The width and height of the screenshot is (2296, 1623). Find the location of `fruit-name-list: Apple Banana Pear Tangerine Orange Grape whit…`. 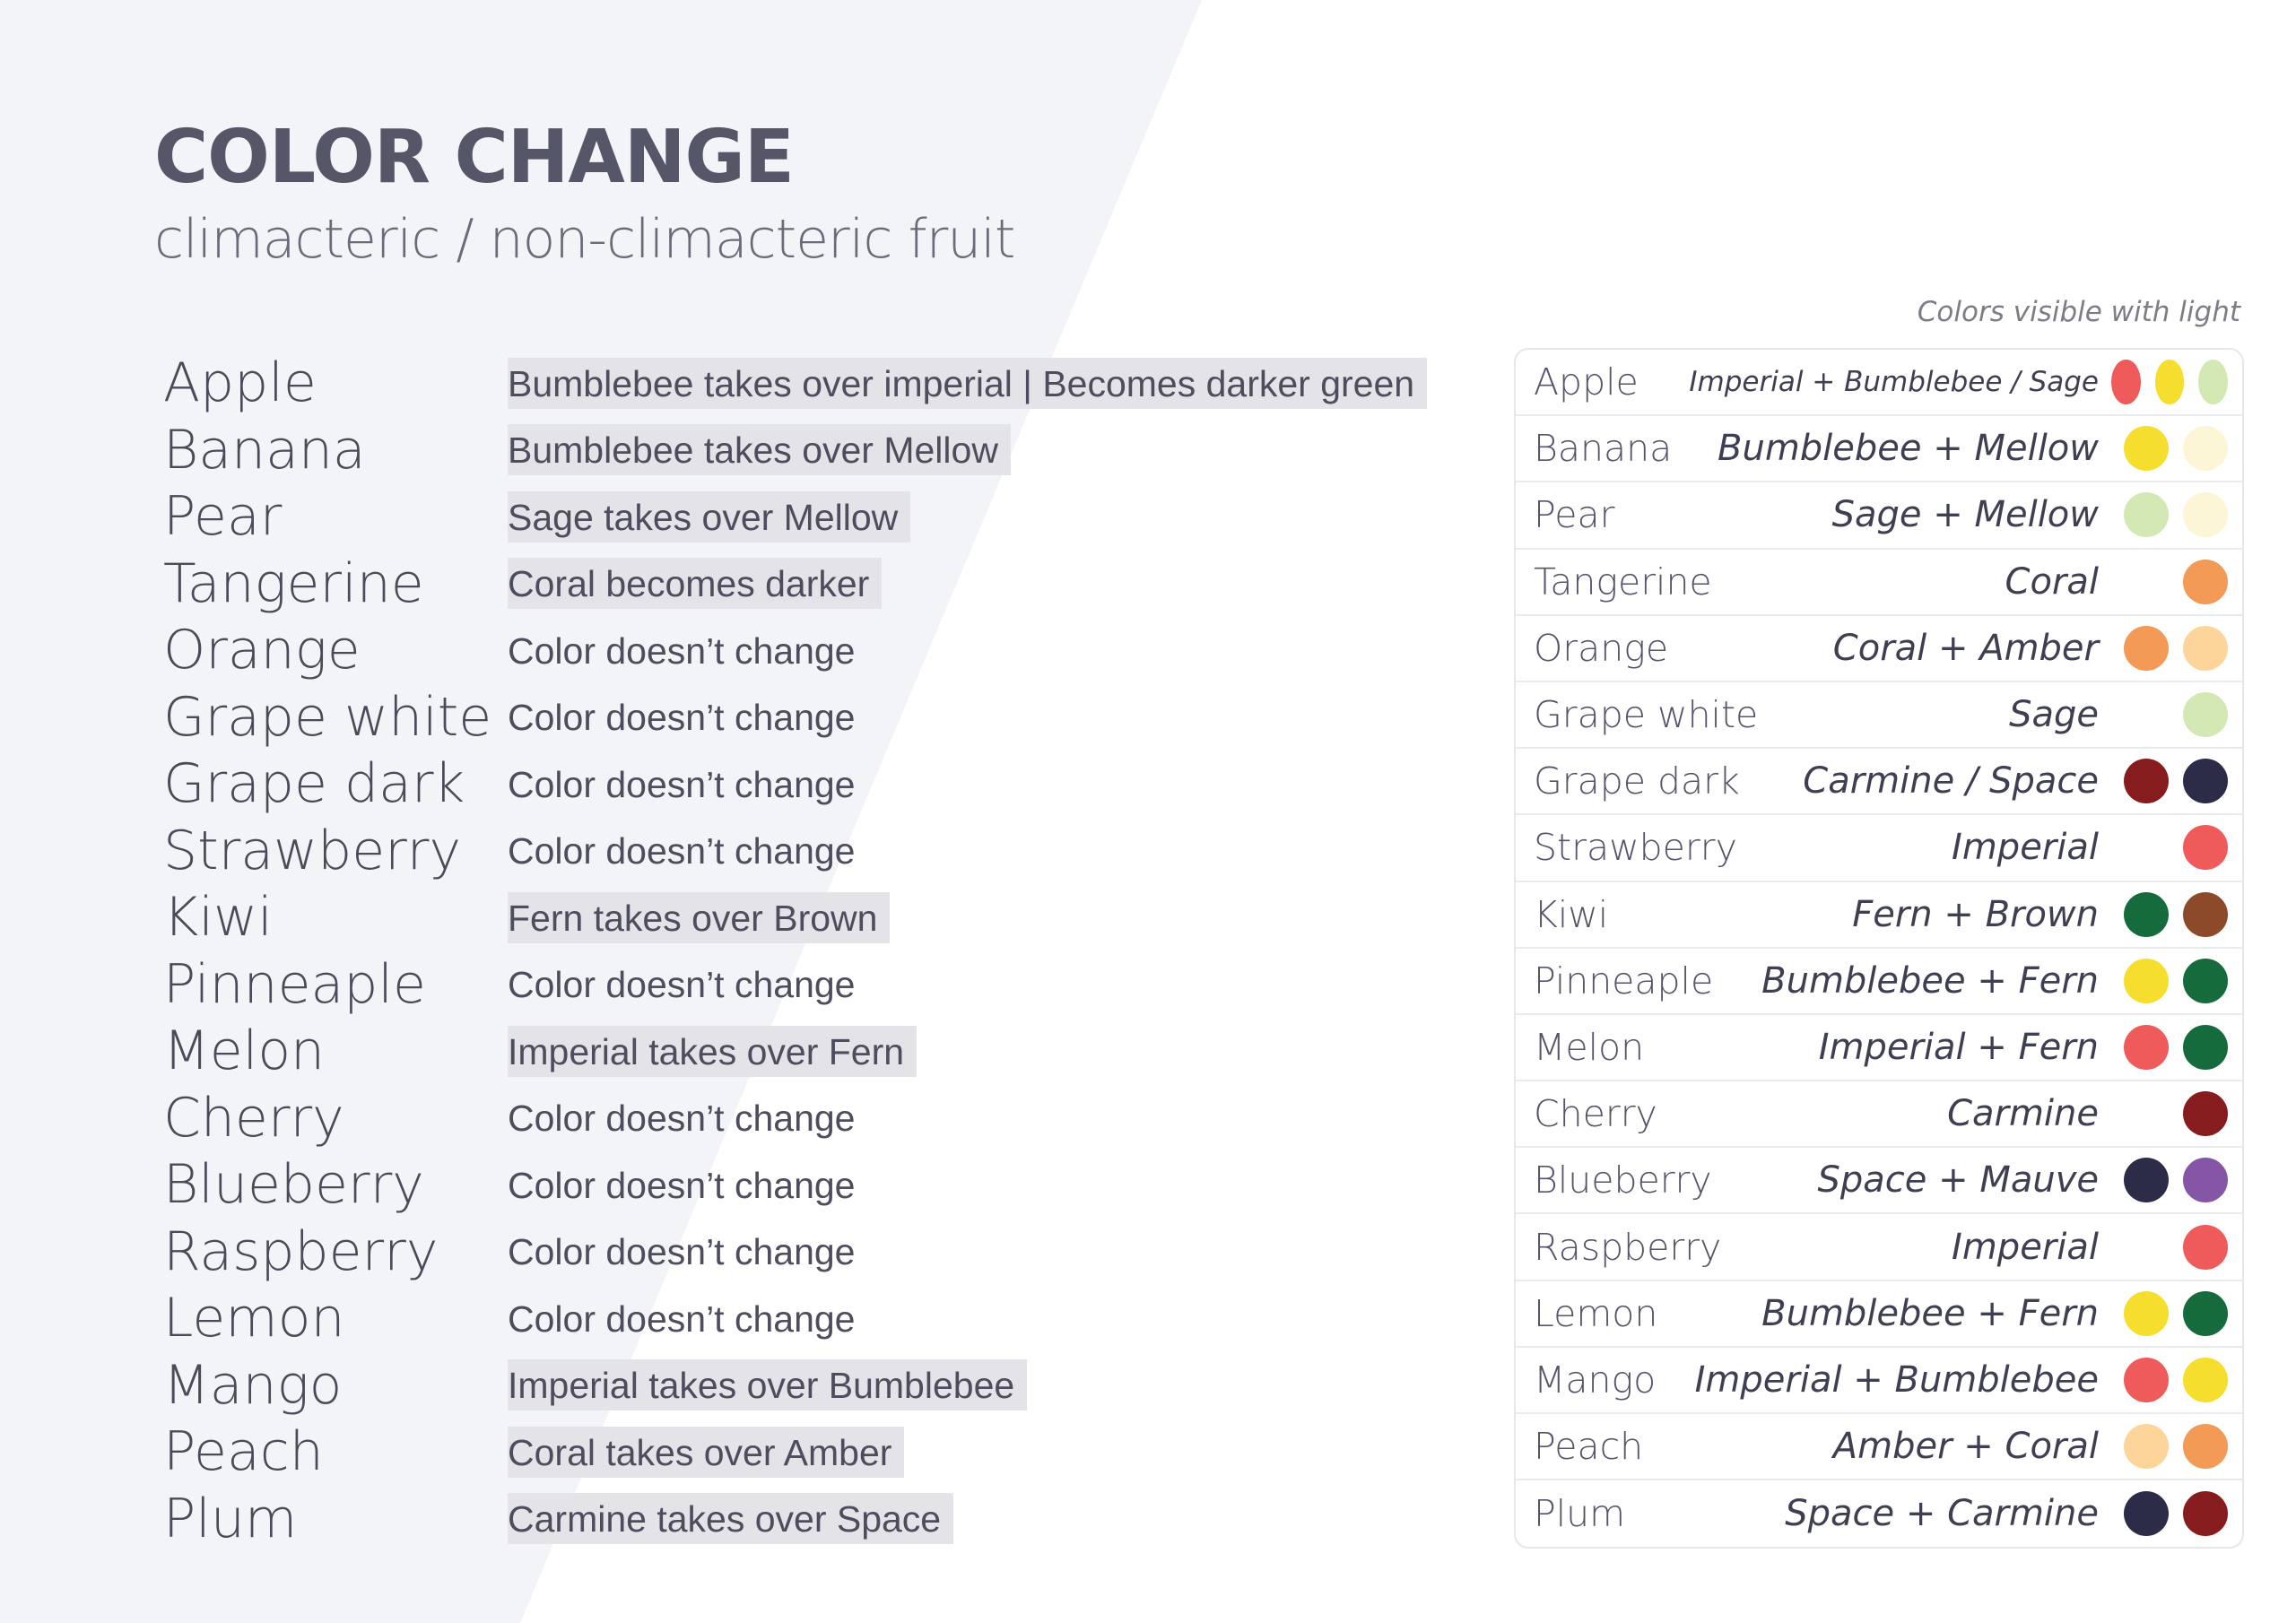

fruit-name-list: Apple Banana Pear Tangerine Orange Grape whit… is located at coordinates (327, 951).